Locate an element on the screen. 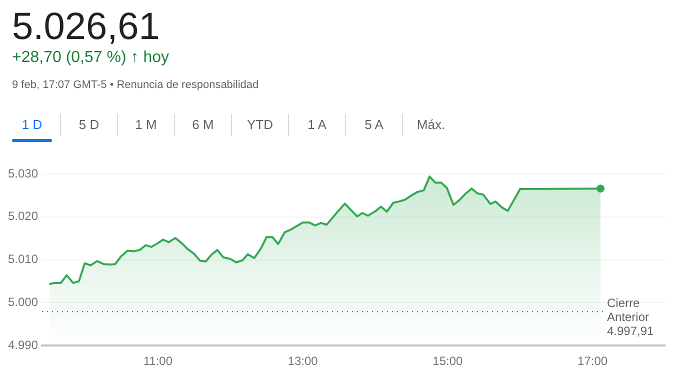 The height and width of the screenshot is (376, 675). y-tick-label: 5.020 is located at coordinates (23, 216).